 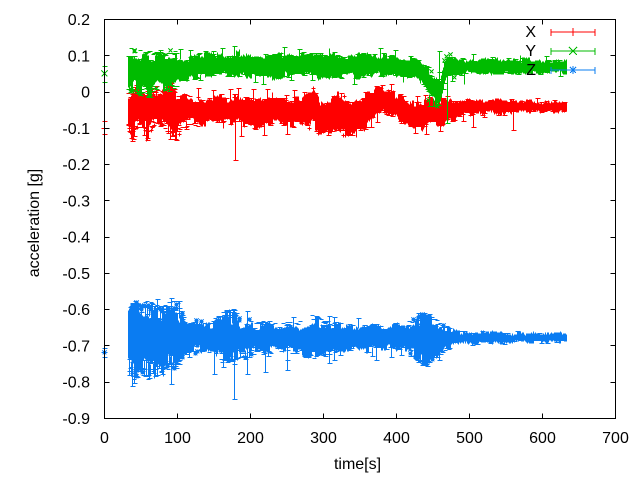 What do you see at coordinates (531, 70) in the screenshot?
I see `svg-text: Z` at bounding box center [531, 70].